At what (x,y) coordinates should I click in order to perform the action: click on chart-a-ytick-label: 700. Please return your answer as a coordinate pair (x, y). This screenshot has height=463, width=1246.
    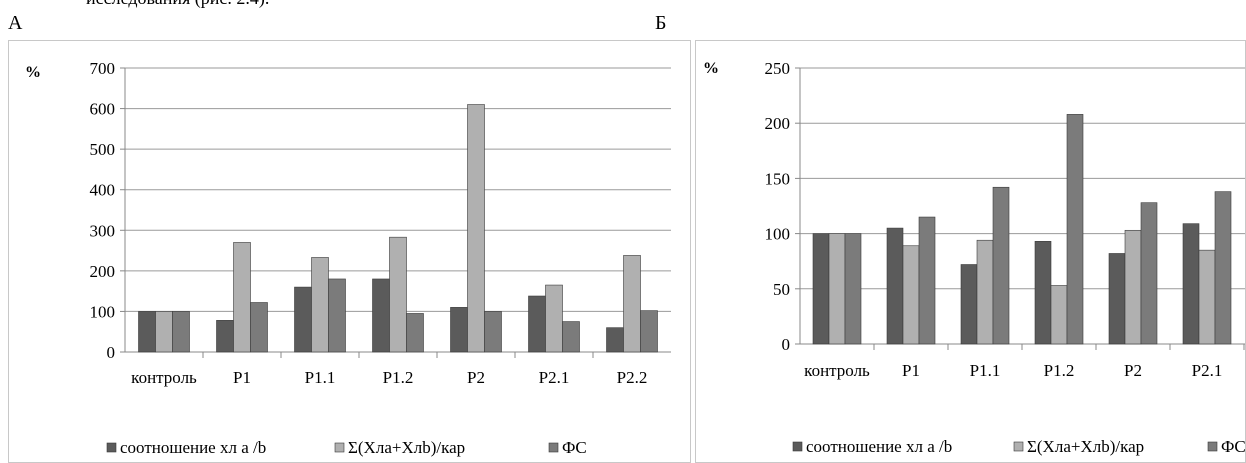
    Looking at the image, I should click on (103, 68).